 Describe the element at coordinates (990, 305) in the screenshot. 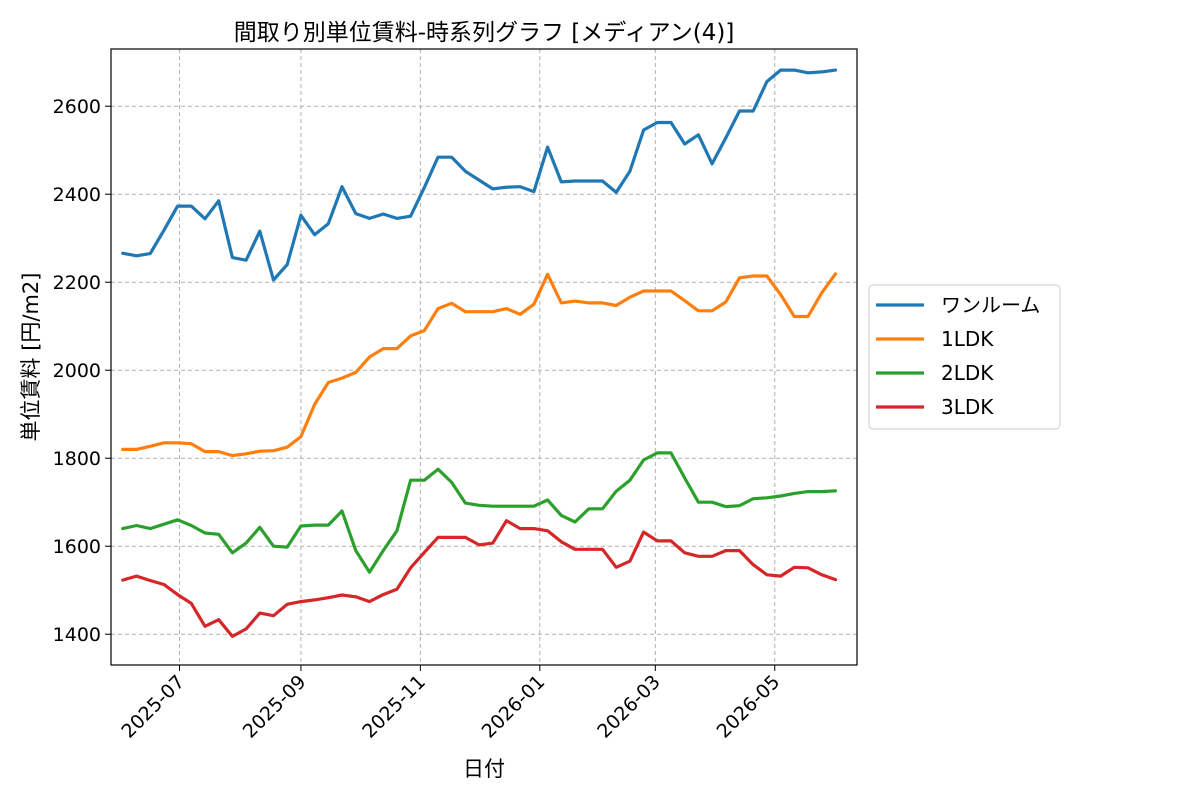

I see `legend-label-1: ワンルーム` at that location.